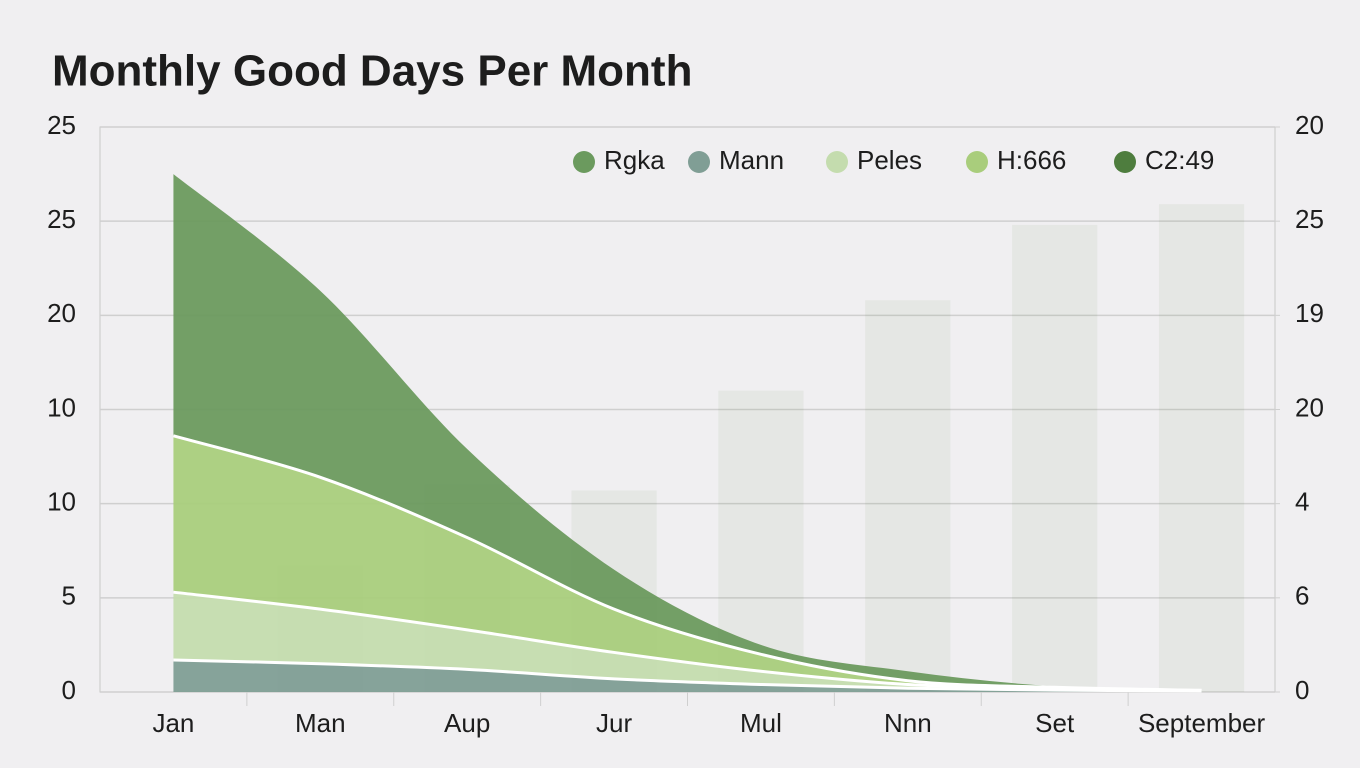 Image resolution: width=1360 pixels, height=768 pixels. Describe the element at coordinates (372, 71) in the screenshot. I see `chart-title: Monthly Good Days Per Month` at that location.